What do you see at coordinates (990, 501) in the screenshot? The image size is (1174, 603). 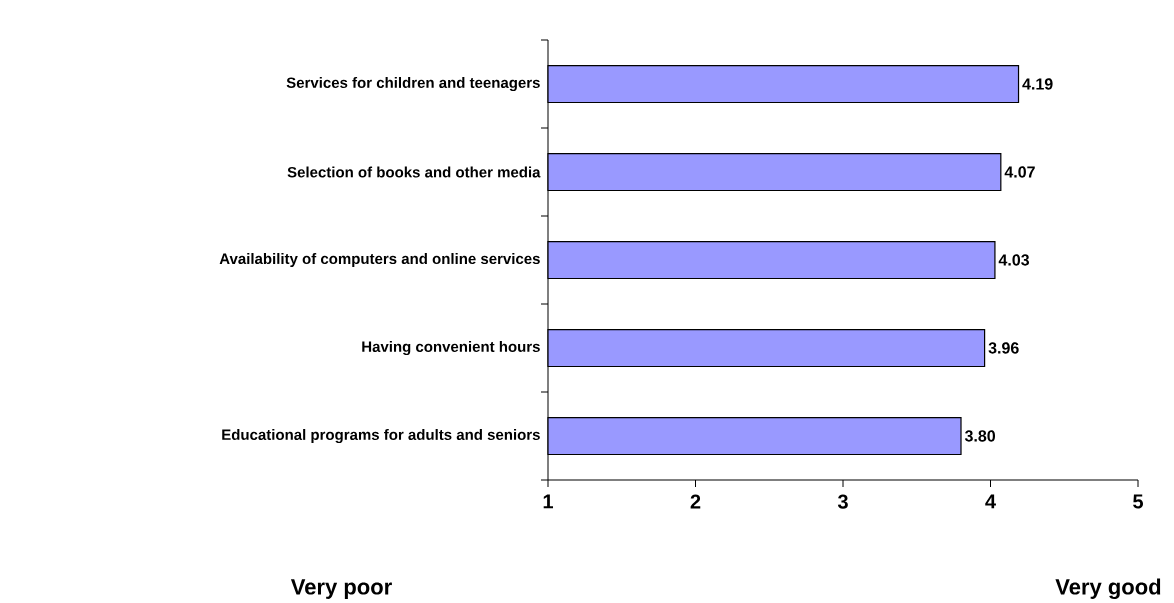 I see `x-tick-label: 4` at bounding box center [990, 501].